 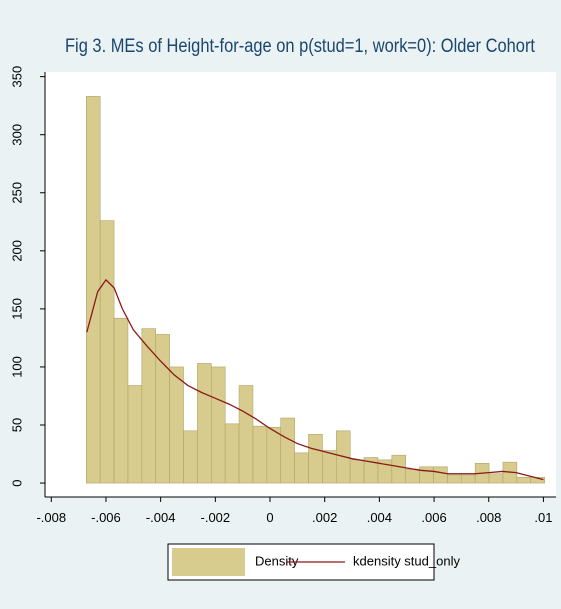 What do you see at coordinates (269, 517) in the screenshot?
I see `x-tick-label: 0` at bounding box center [269, 517].